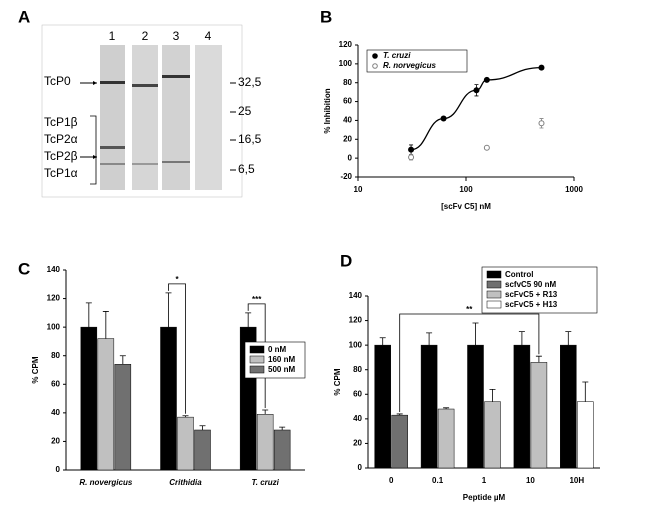  What do you see at coordinates (177, 279) in the screenshot?
I see `significance-label: *` at bounding box center [177, 279].